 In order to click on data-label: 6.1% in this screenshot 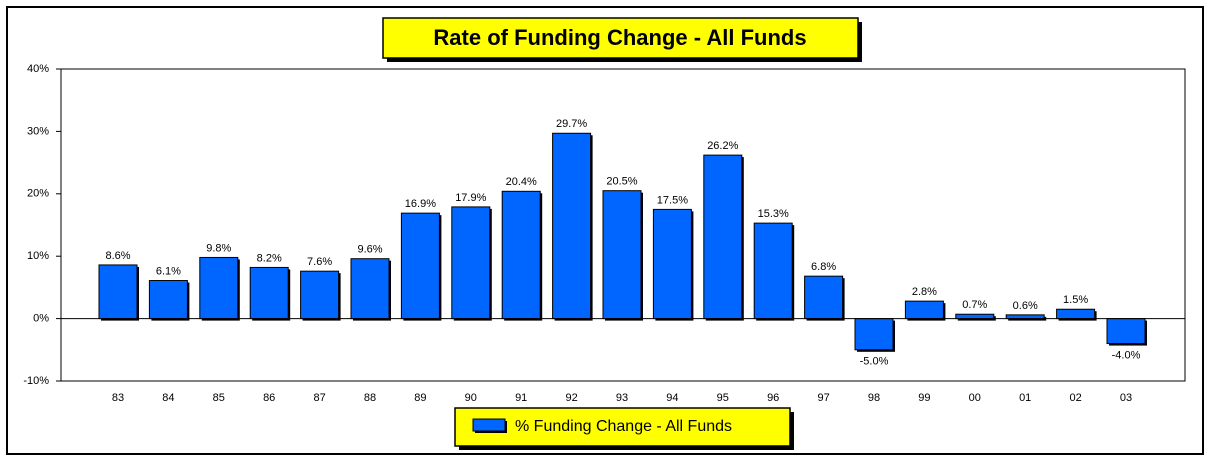, I will do `click(168, 271)`.